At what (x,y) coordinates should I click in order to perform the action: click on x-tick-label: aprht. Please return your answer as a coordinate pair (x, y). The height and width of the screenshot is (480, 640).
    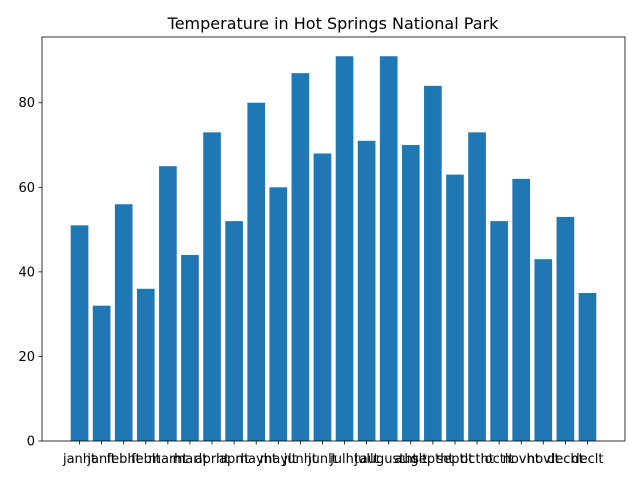
    Looking at the image, I should click on (212, 459).